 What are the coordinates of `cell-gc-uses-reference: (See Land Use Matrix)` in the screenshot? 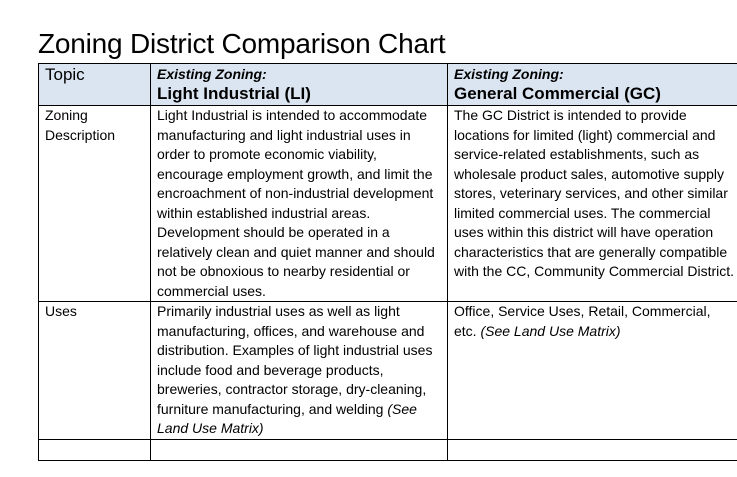 It's located at (550, 330).